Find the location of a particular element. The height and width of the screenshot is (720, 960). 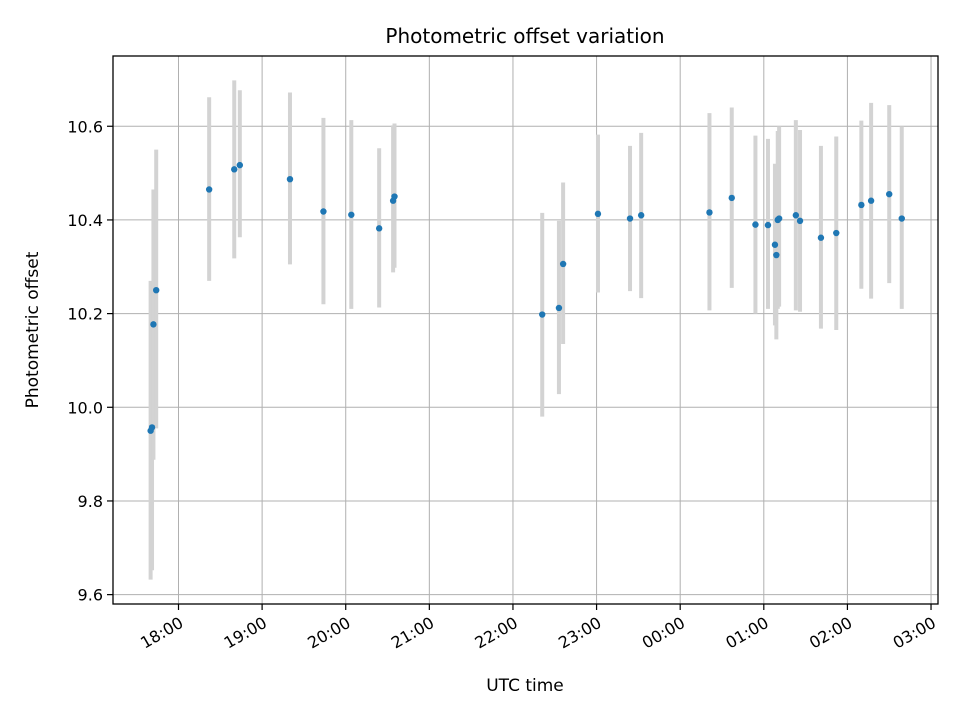

y-tick-label: 10.4 is located at coordinates (85, 220).